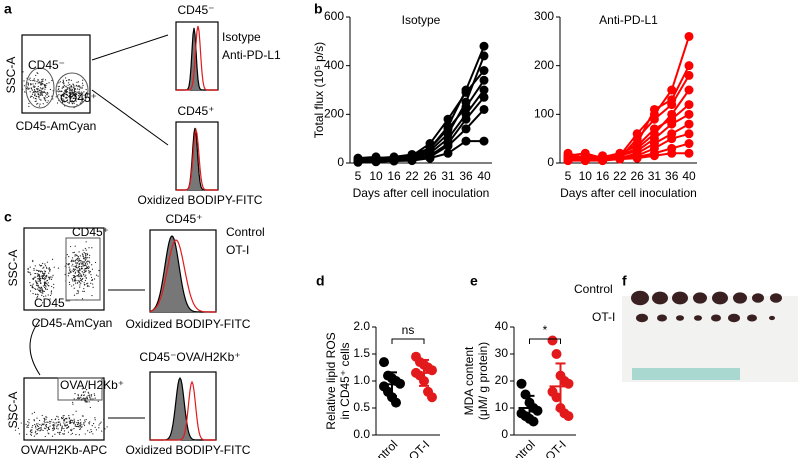 The width and height of the screenshot is (800, 458). What do you see at coordinates (197, 58) in the screenshot?
I see `histogram` at bounding box center [197, 58].